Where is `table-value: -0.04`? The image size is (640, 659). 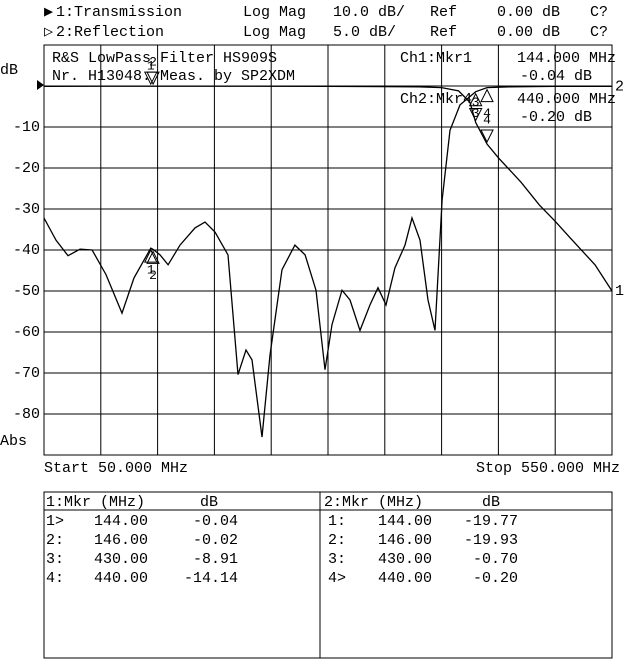 table-value: -0.04 is located at coordinates (215, 521).